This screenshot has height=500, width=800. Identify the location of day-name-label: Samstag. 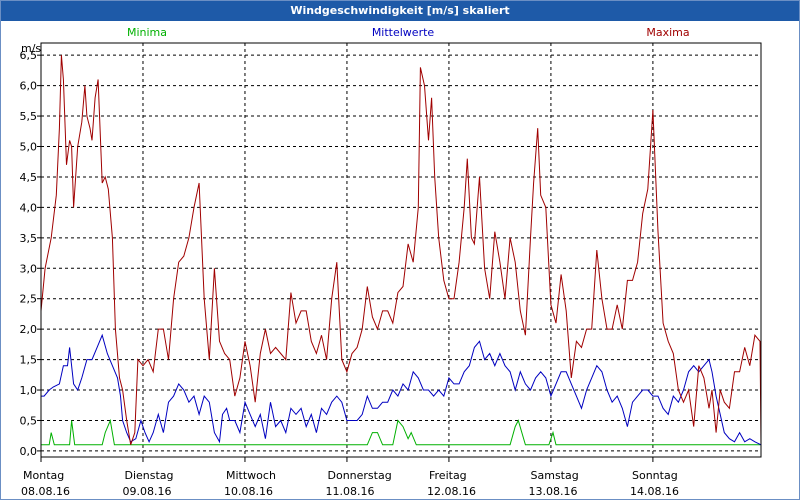
(555, 475).